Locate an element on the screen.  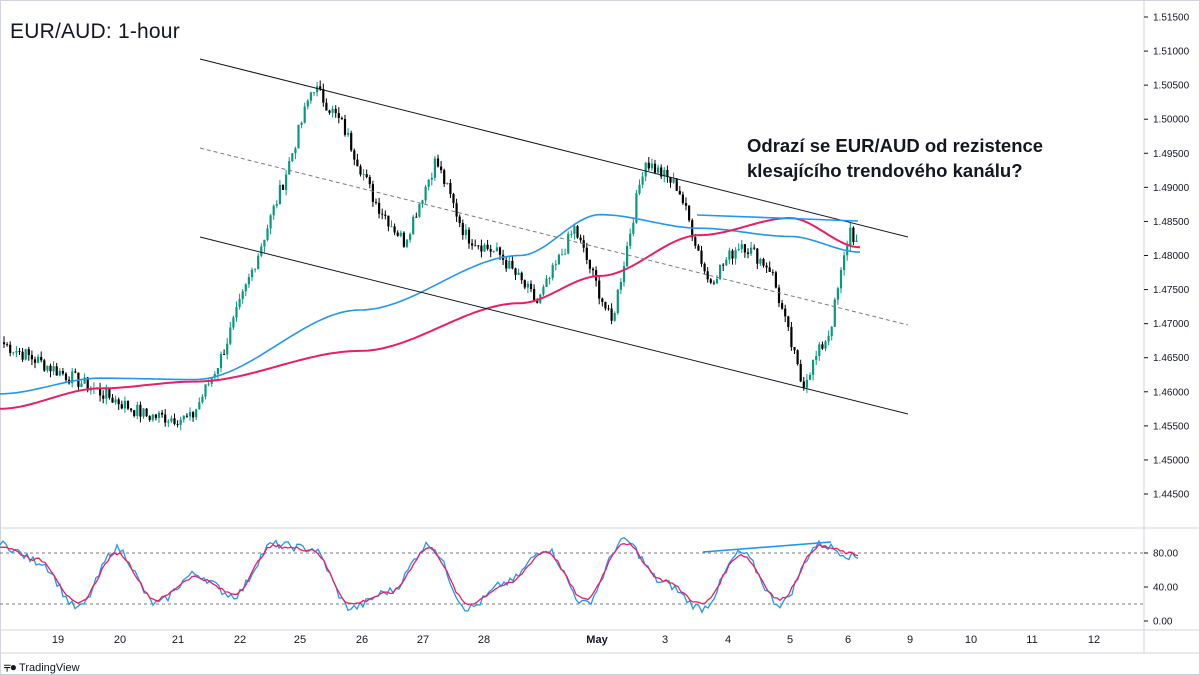
time-tick-label: 21 is located at coordinates (178, 640).